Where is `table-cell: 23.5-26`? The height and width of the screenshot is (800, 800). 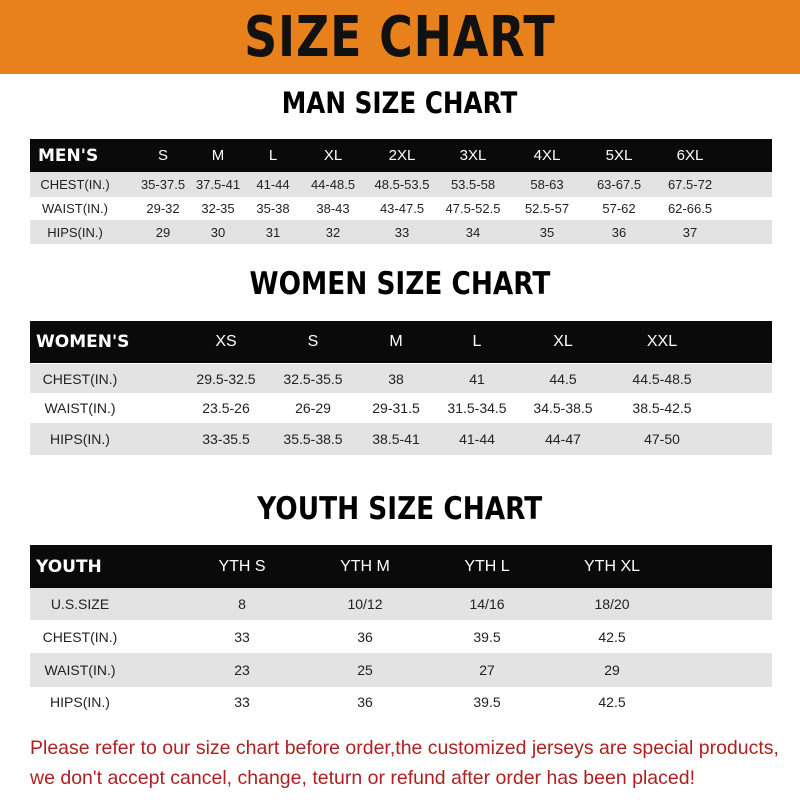 table-cell: 23.5-26 is located at coordinates (226, 408).